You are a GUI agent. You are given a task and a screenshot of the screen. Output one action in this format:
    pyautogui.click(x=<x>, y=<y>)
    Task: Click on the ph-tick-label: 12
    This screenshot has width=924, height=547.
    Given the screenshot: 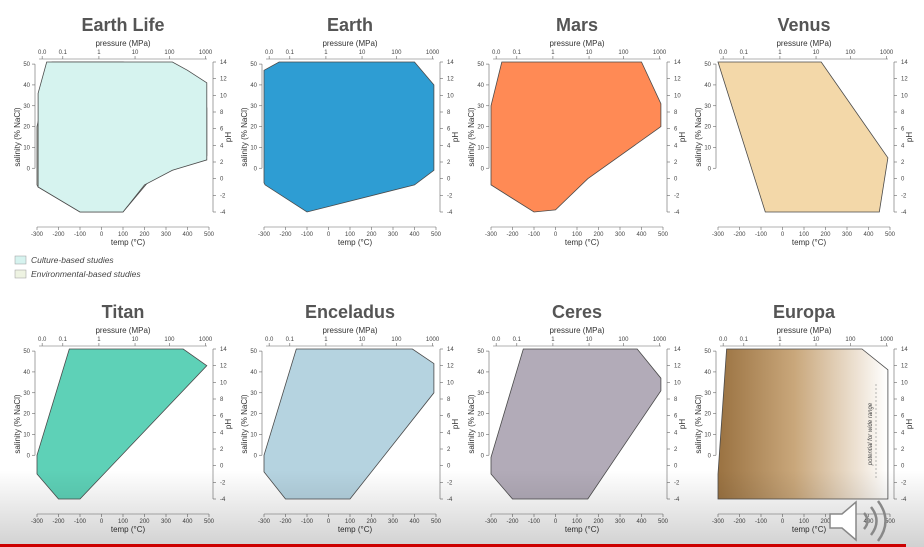 What is the action you would take?
    pyautogui.click(x=904, y=80)
    